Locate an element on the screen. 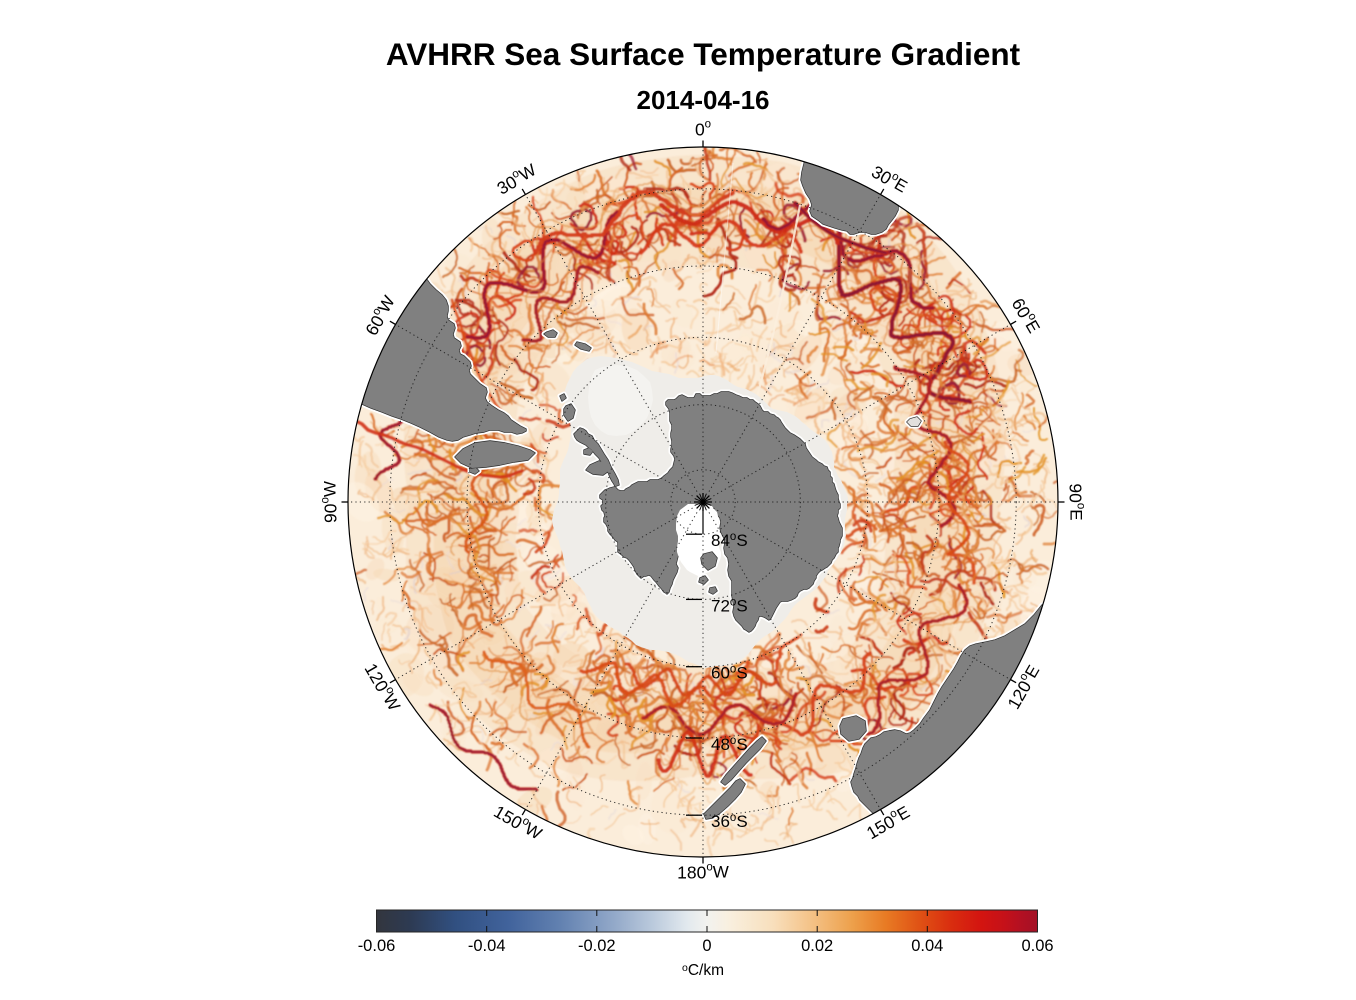  svg-text: oC/km is located at coordinates (703, 970).